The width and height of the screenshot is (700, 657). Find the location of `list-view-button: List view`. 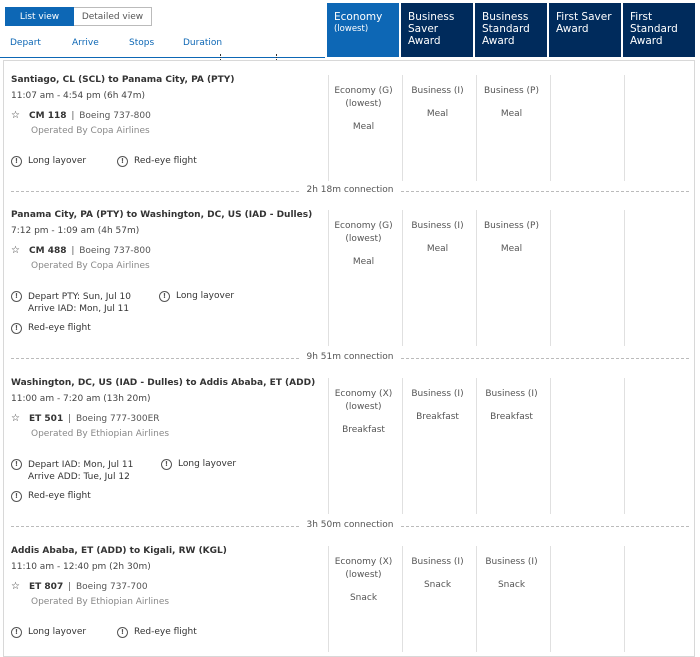

list-view-button: List view is located at coordinates (39, 16).